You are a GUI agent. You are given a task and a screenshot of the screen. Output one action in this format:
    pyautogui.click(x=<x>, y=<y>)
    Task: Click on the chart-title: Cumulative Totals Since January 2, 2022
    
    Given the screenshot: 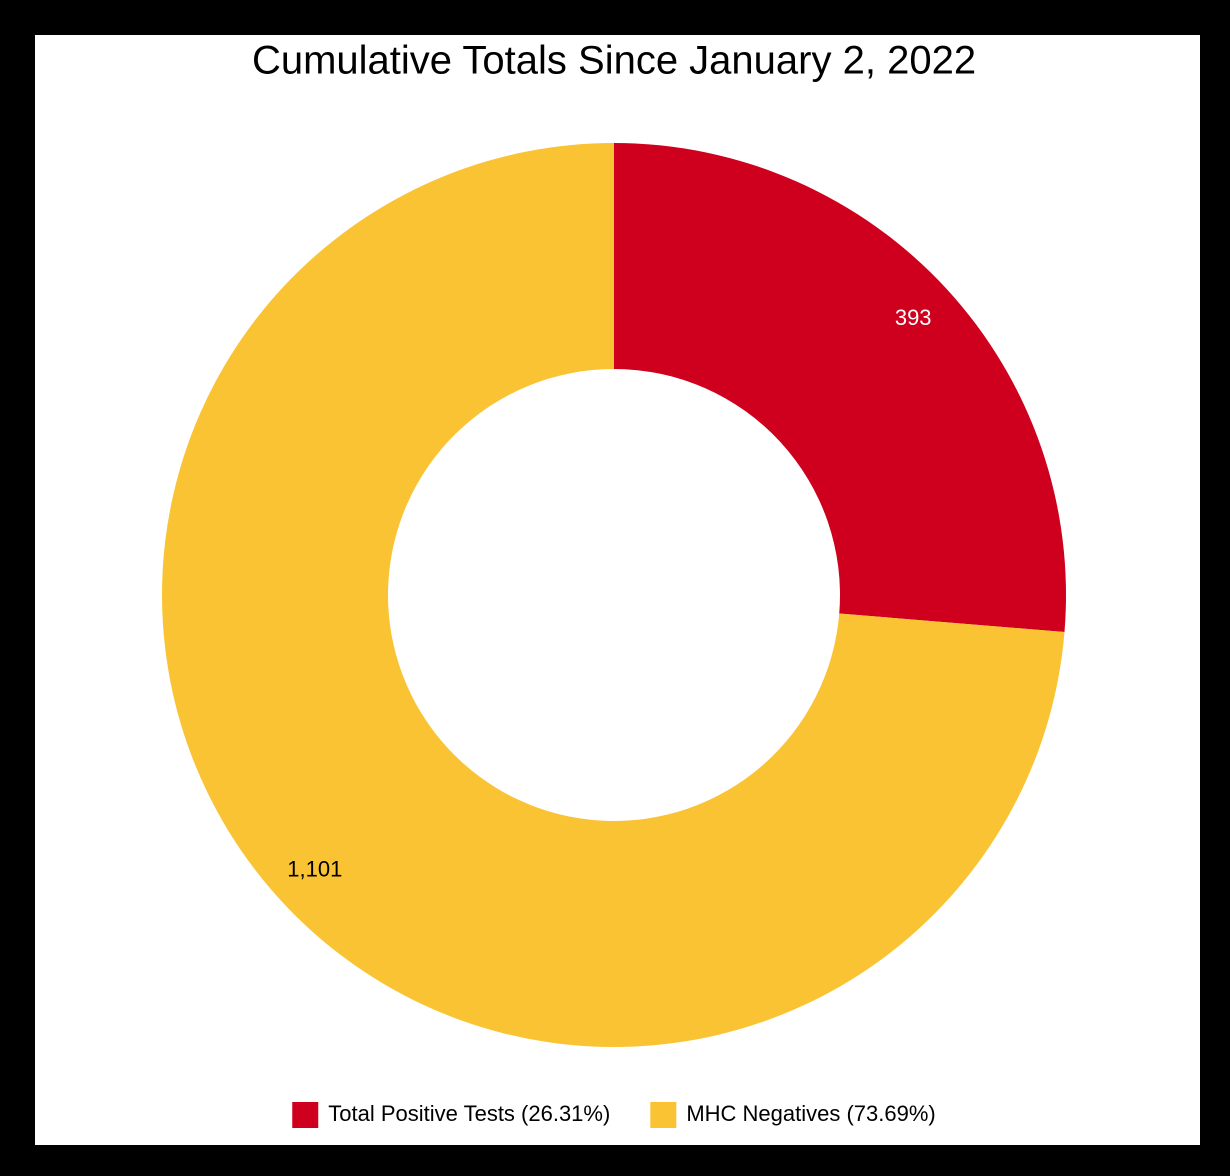 What is the action you would take?
    pyautogui.click(x=614, y=61)
    